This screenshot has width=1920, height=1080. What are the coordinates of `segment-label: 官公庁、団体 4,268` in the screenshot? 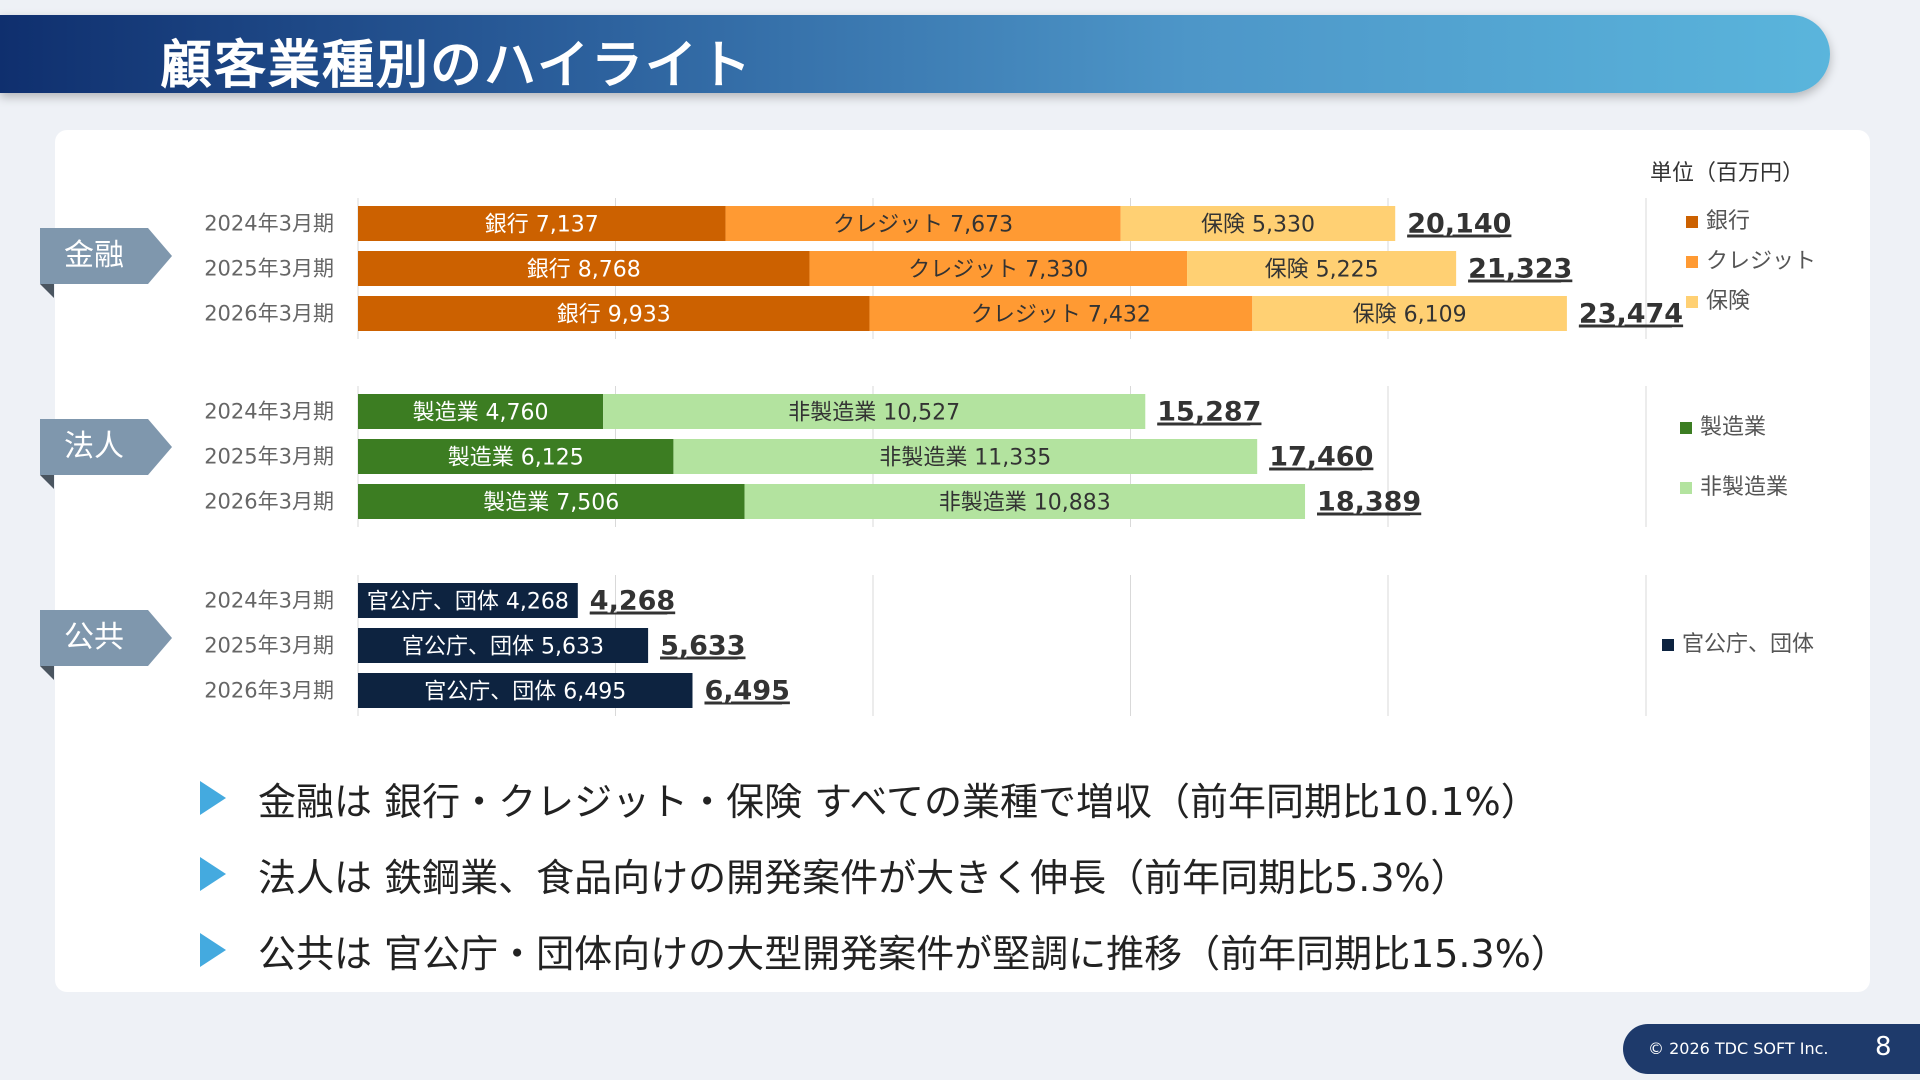 It's located at (468, 602).